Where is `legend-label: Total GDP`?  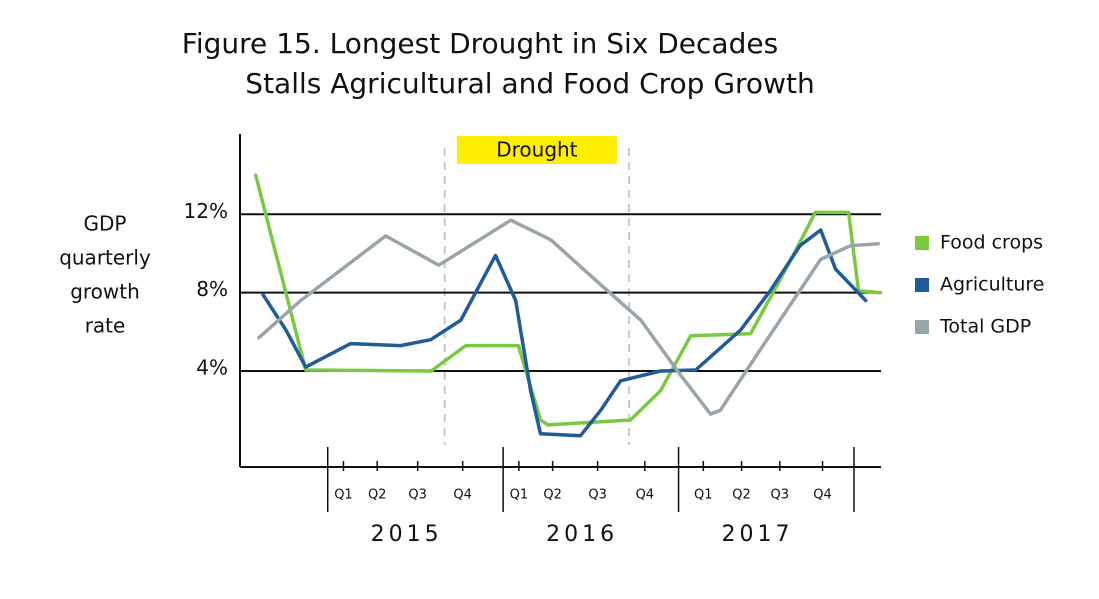 legend-label: Total GDP is located at coordinates (985, 327).